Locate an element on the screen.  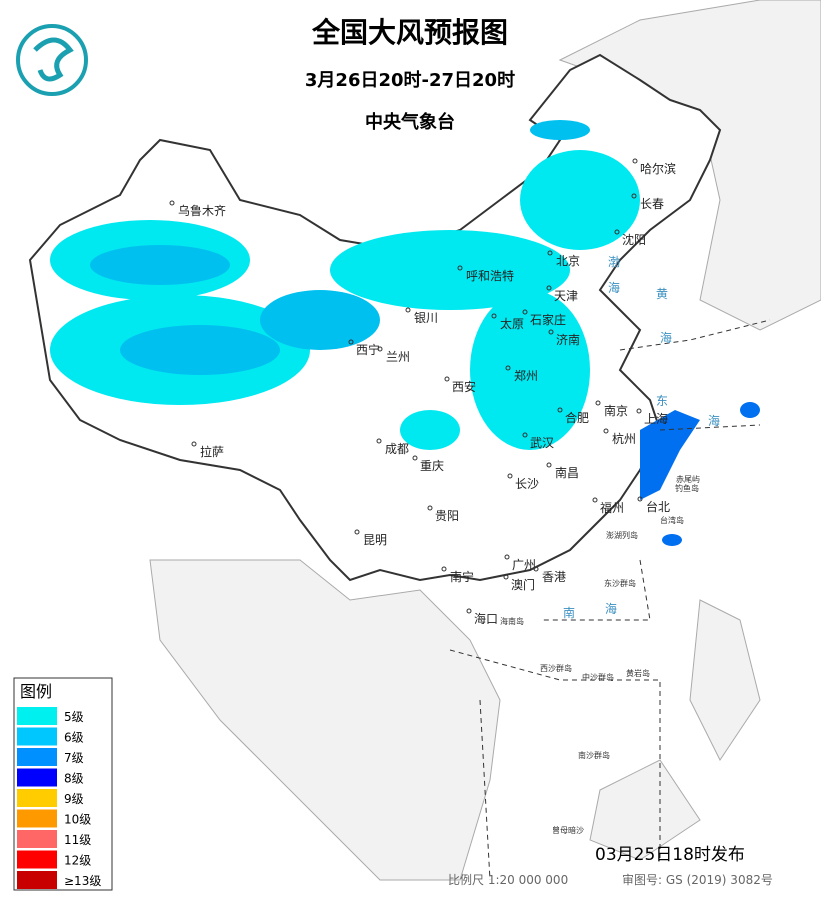
city-label: 哈尔滨 is located at coordinates (658, 168).